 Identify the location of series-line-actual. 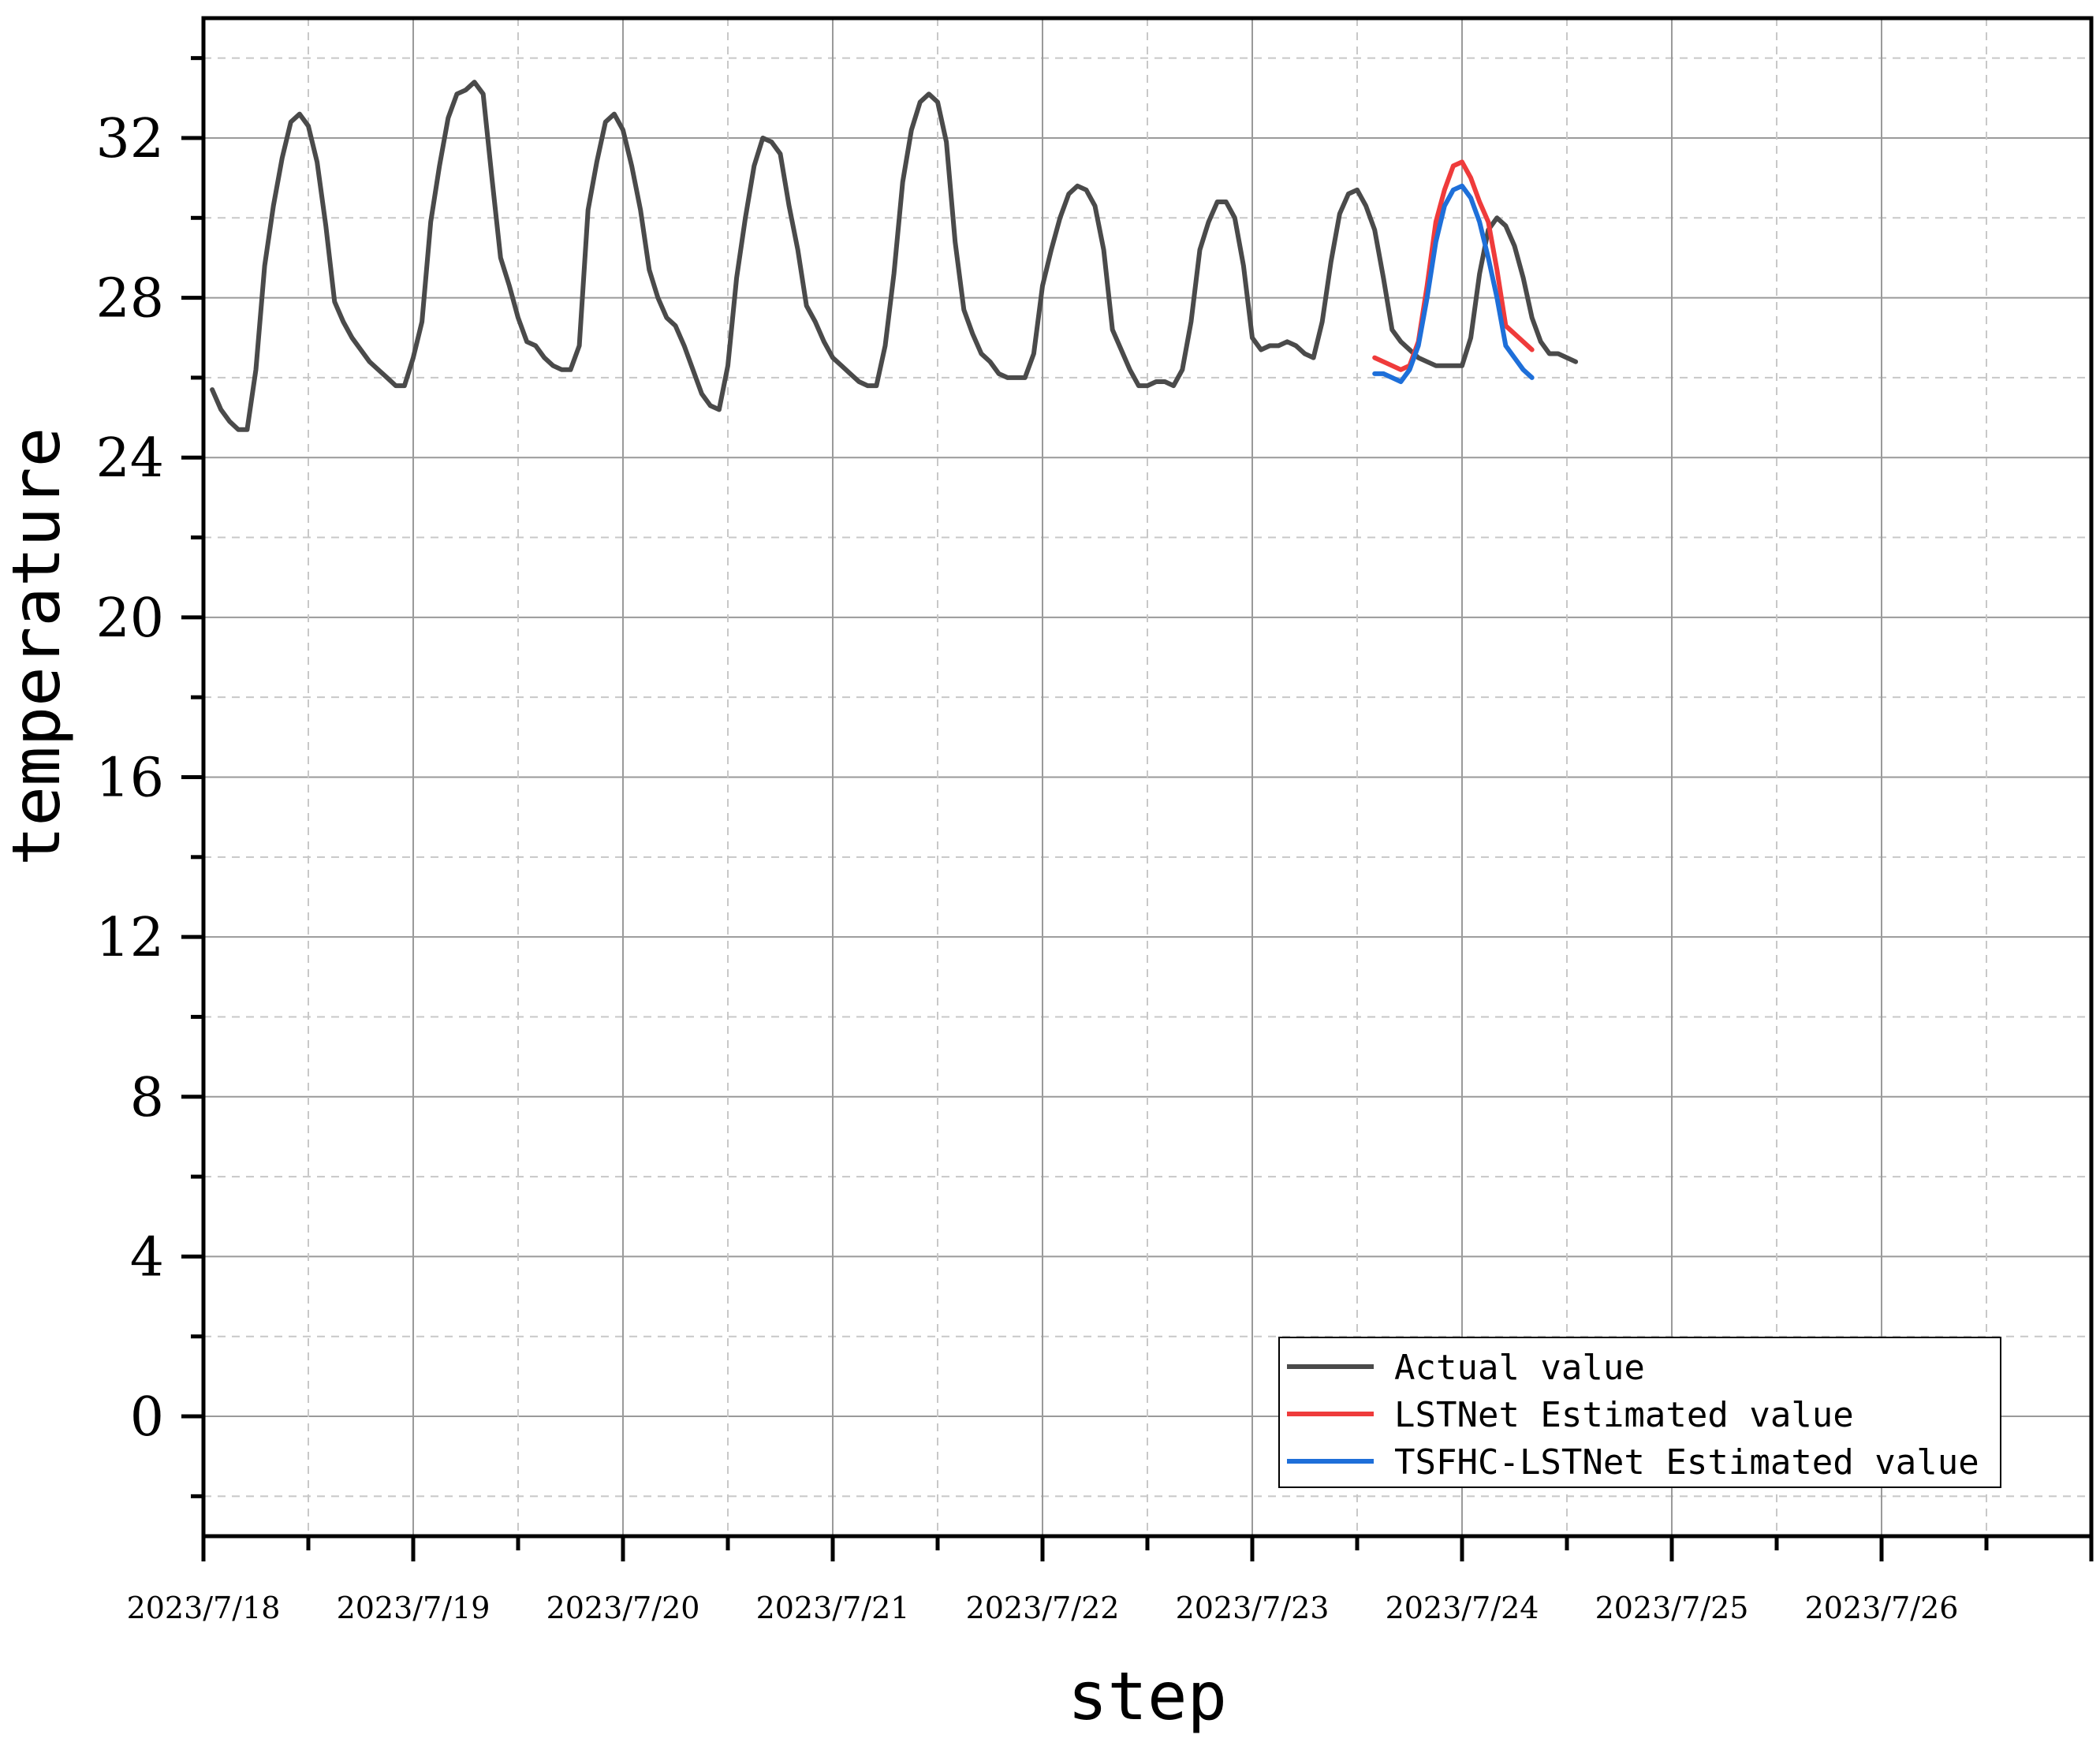
(895, 256).